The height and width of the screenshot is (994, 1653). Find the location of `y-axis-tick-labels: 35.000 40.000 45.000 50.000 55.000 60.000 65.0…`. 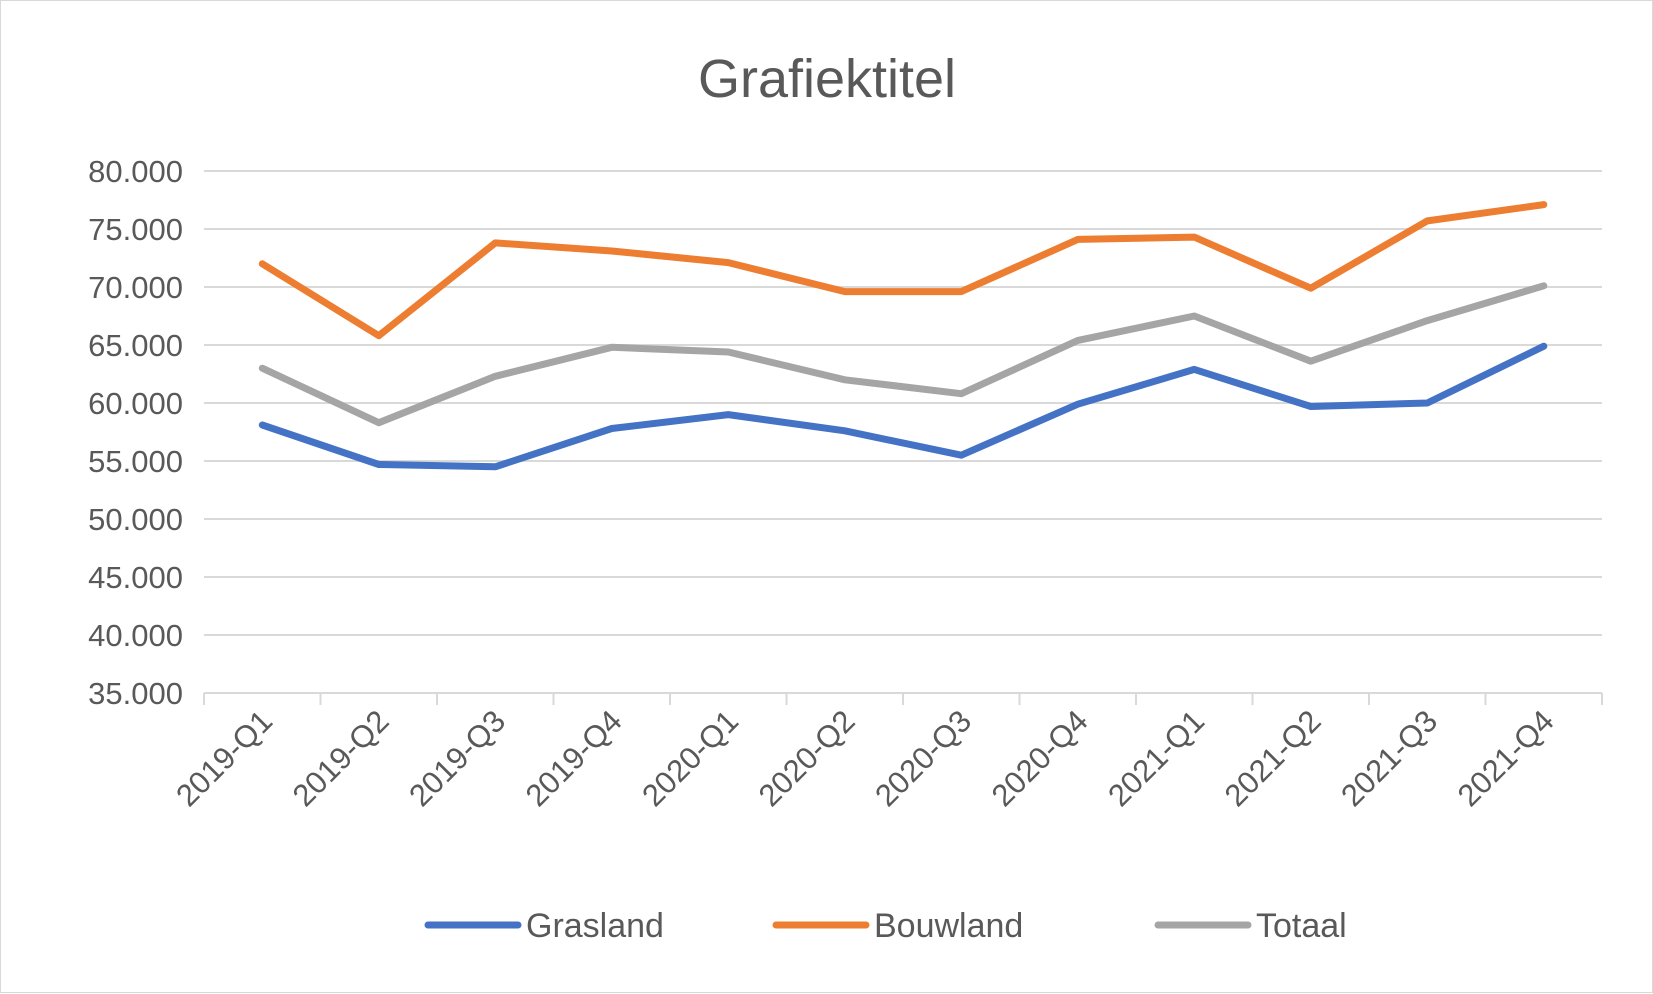

y-axis-tick-labels: 35.000 40.000 45.000 50.000 55.000 60.000 65.0… is located at coordinates (135, 432).